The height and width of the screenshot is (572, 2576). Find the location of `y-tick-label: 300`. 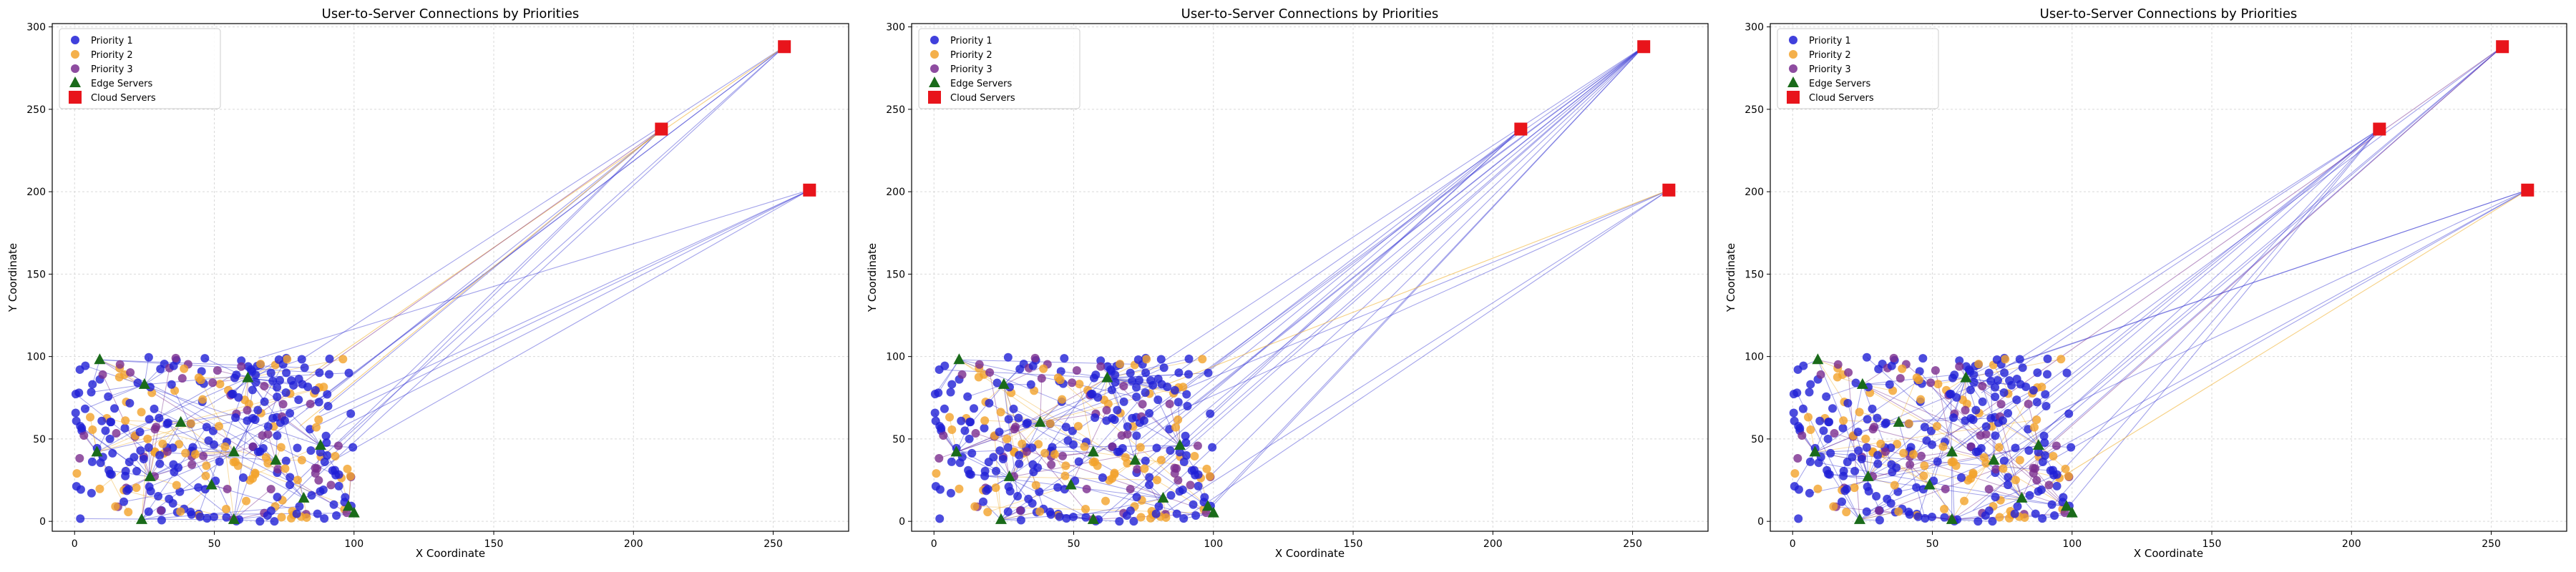

y-tick-label: 300 is located at coordinates (1754, 28).